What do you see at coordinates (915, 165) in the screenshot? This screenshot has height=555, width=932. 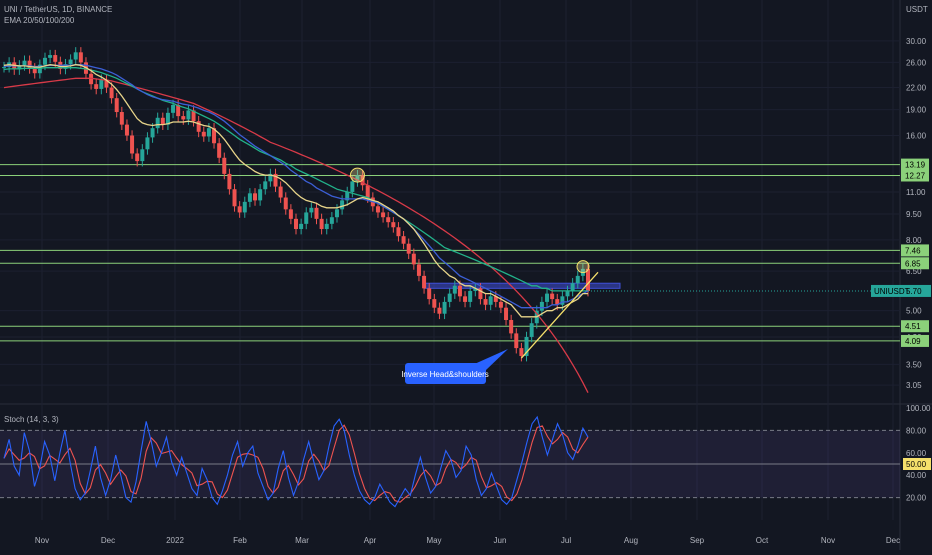 I see `level-tag-text: 13.19` at bounding box center [915, 165].